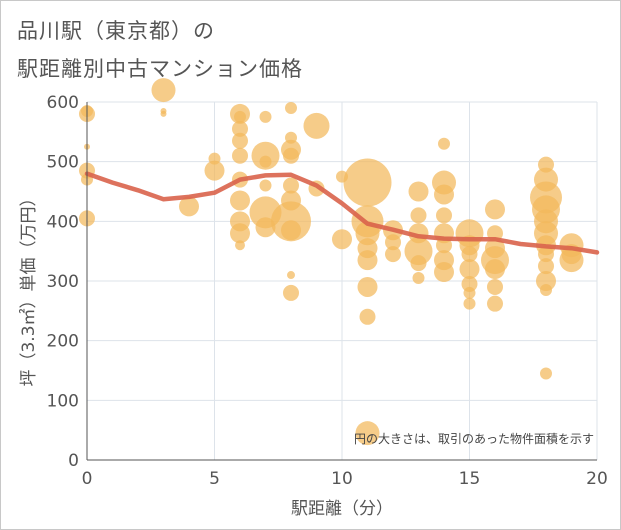 Image resolution: width=621 pixels, height=530 pixels. Describe the element at coordinates (63, 342) in the screenshot. I see `y-tick-label: 200` at that location.